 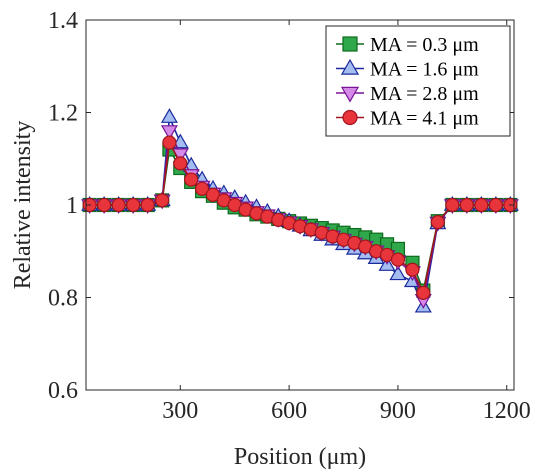 I want to click on legend-entry: MA = 4.1 μm, so click(x=407, y=119).